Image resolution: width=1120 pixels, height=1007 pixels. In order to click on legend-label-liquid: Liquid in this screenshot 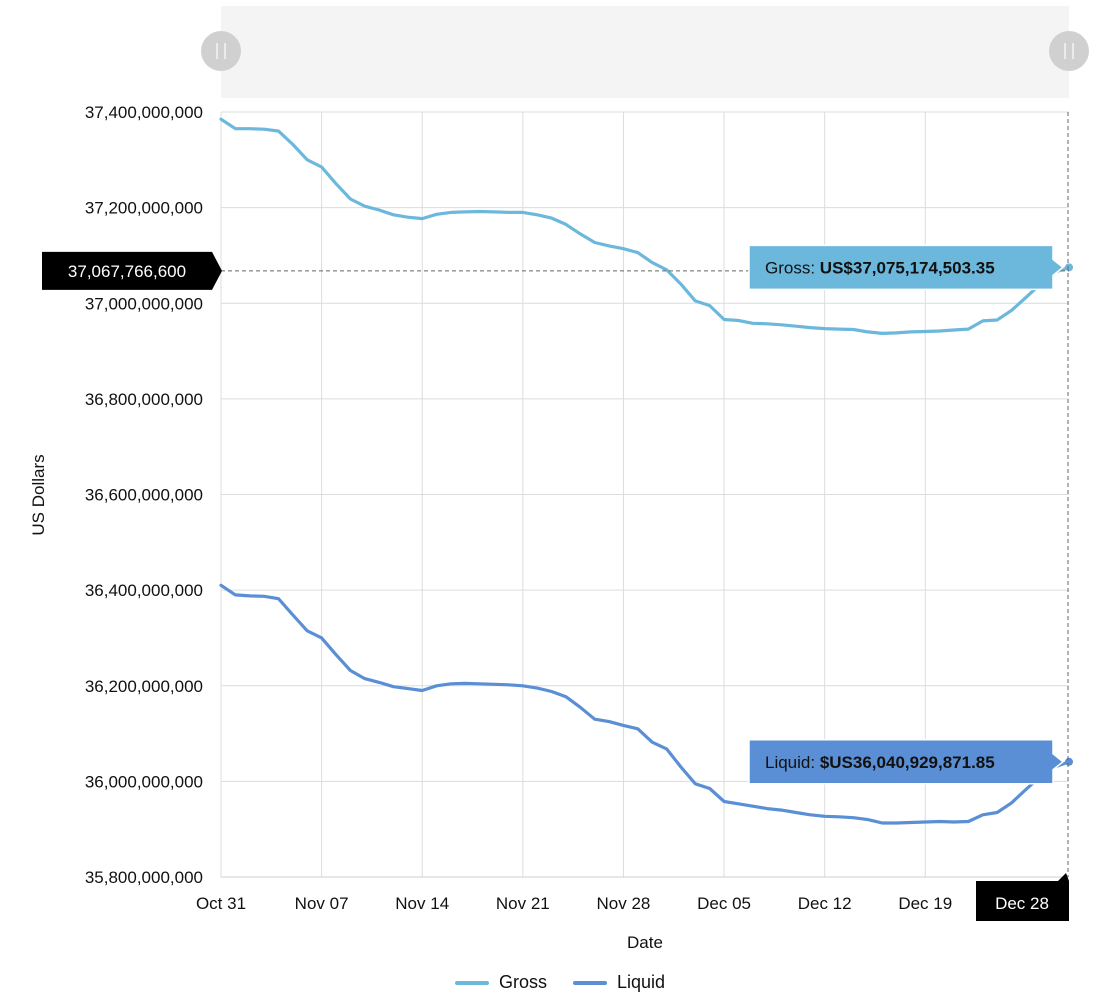, I will do `click(641, 982)`.